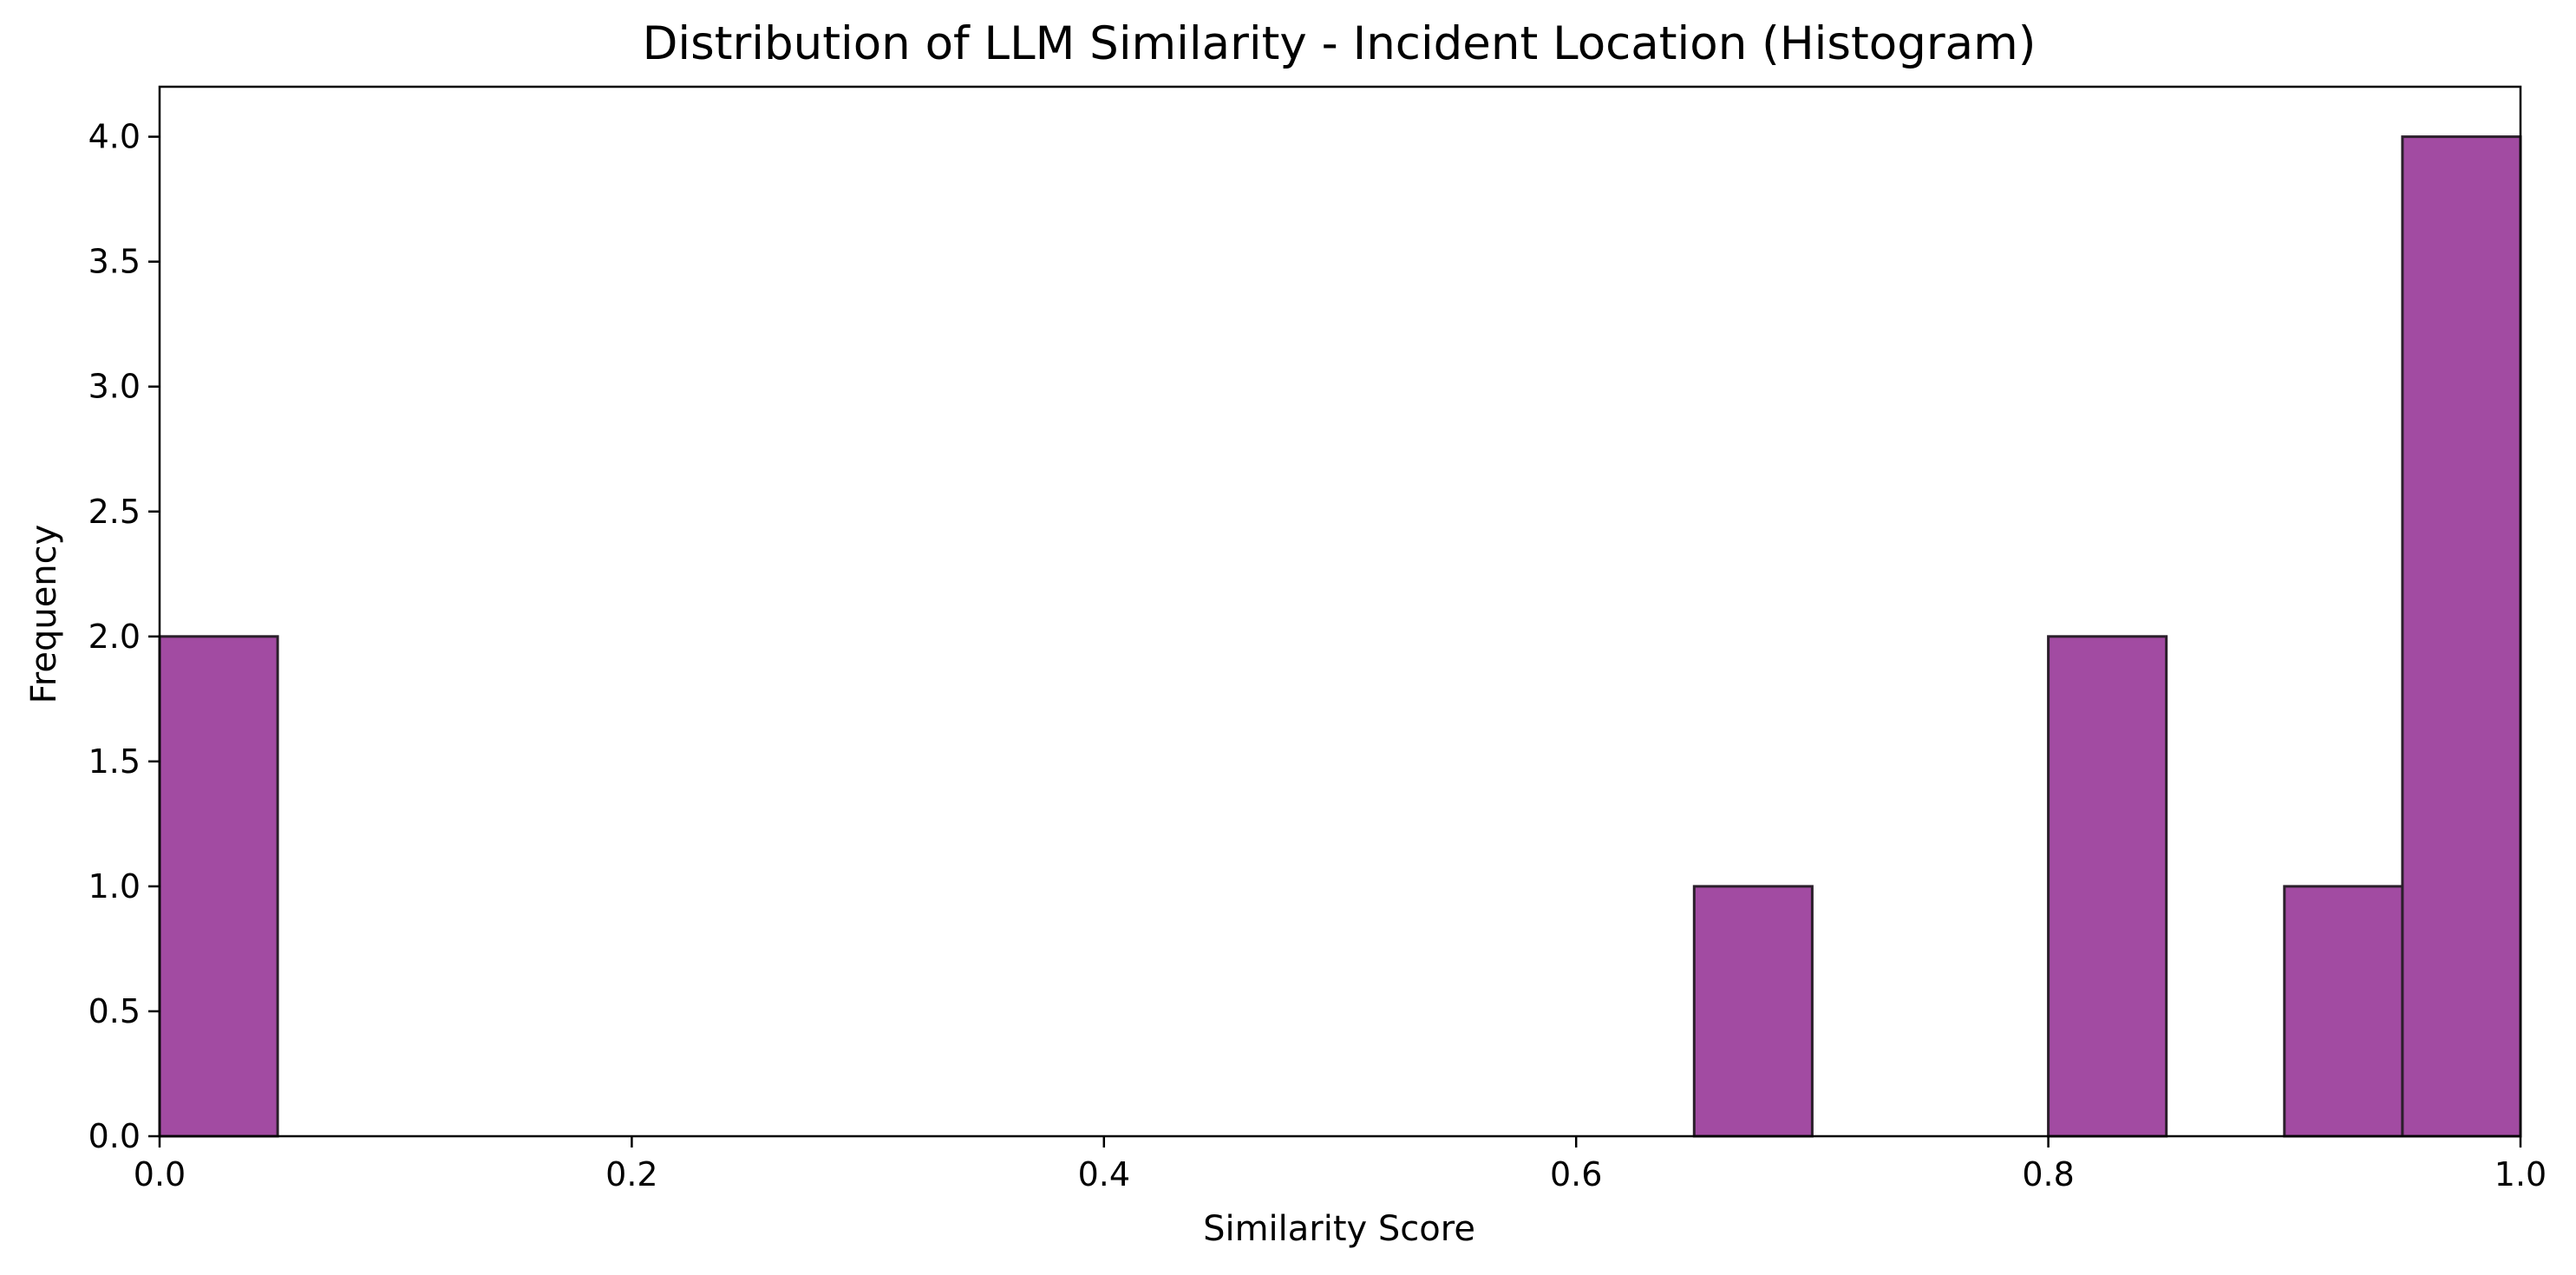 The image size is (2576, 1275). I want to click on x-axis-label: Similarity Score, so click(1339, 1229).